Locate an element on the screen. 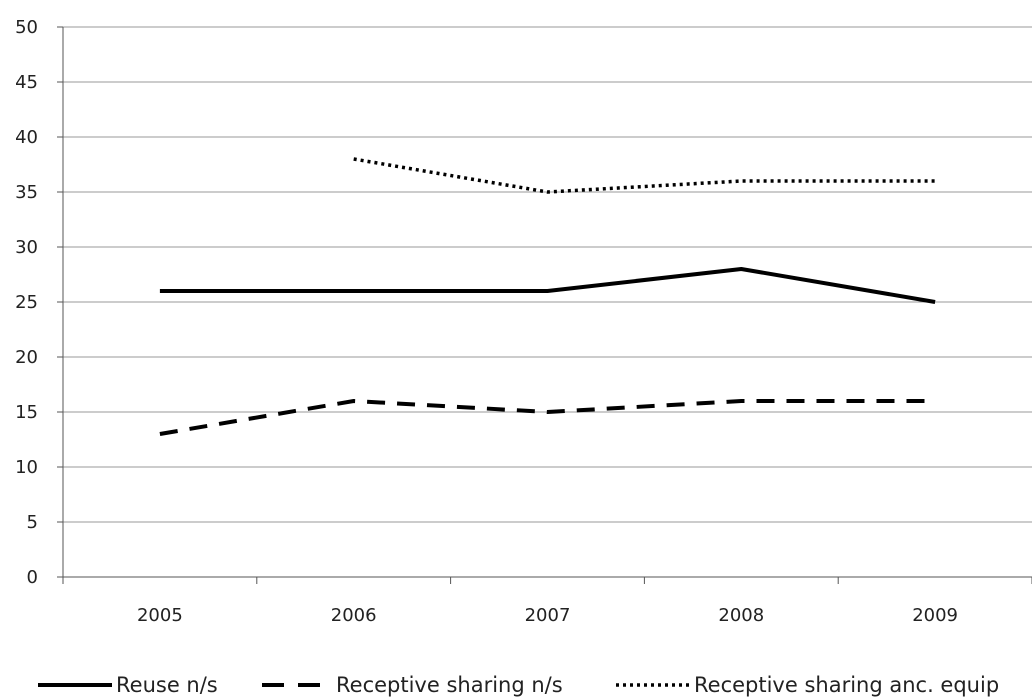 The image size is (1032, 699). x-tick-label: 2009 is located at coordinates (935, 615).